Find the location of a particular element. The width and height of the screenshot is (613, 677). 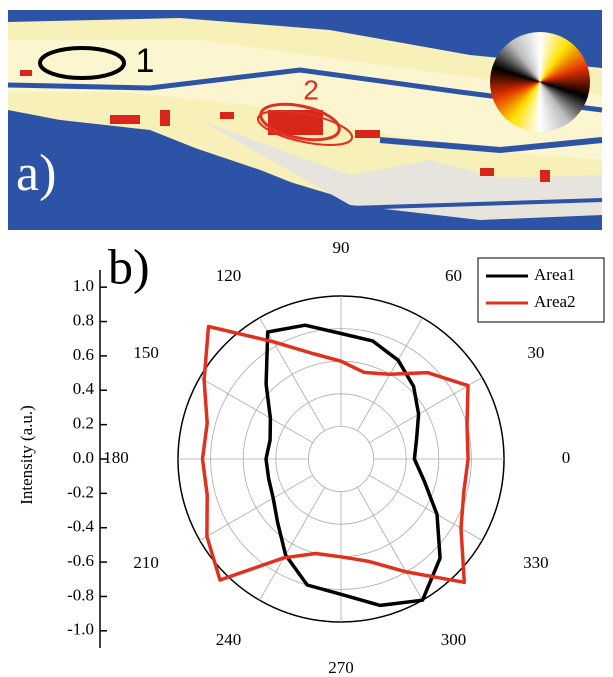

y-tick-label: 0.8 is located at coordinates (83, 319).